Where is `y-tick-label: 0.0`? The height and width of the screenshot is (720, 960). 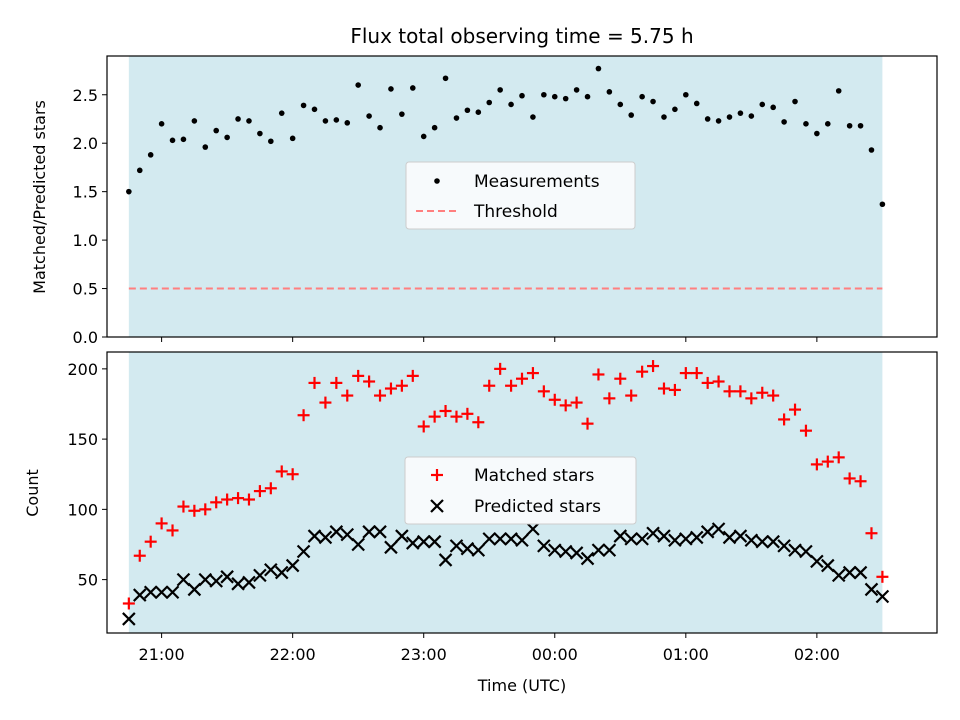
y-tick-label: 0.0 is located at coordinates (85, 337).